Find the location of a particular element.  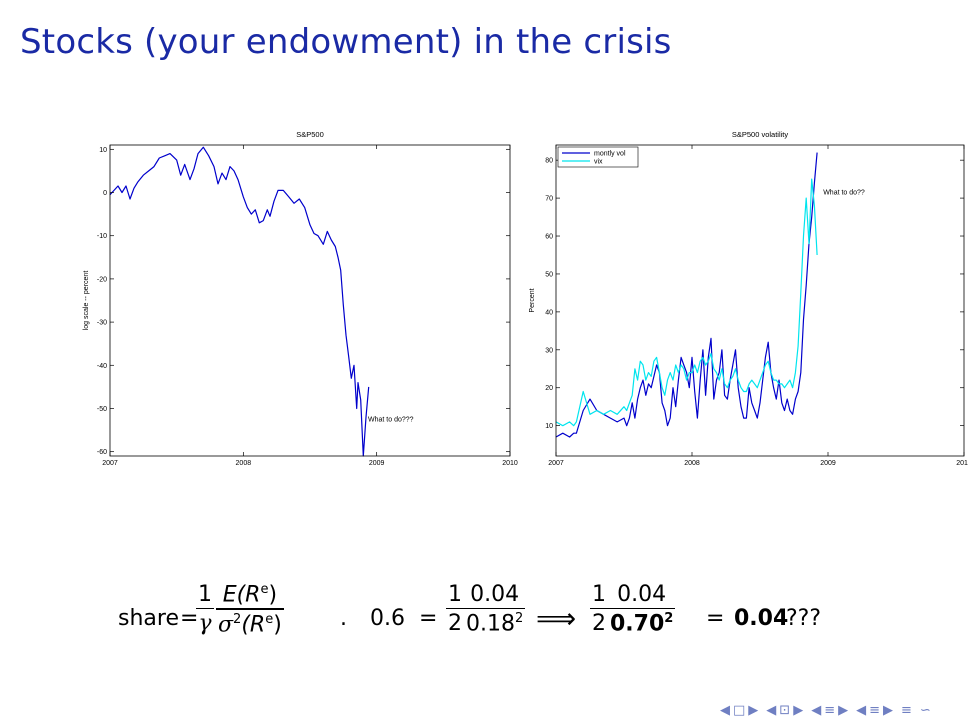

nav-section-group: ◀ ≡ ▶ is located at coordinates (829, 710).